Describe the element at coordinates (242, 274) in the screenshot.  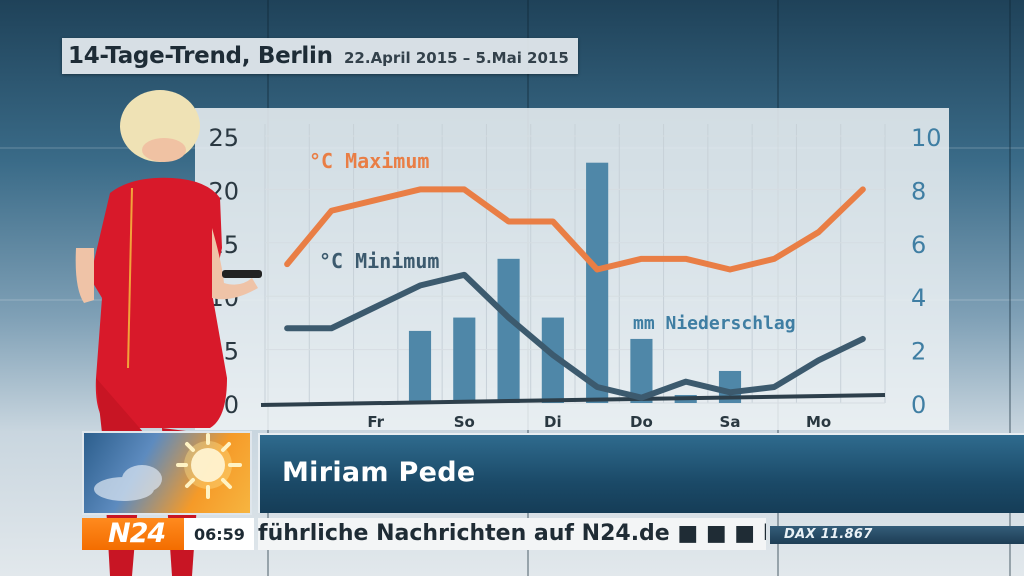
I see `presenter-clicker` at that location.